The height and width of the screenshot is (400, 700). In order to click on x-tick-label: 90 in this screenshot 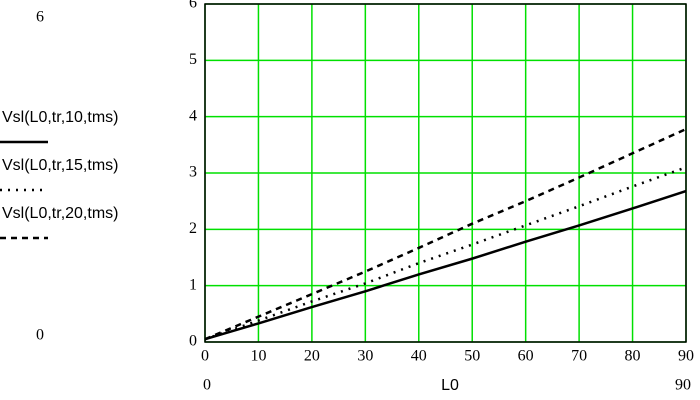, I will do `click(686, 356)`.